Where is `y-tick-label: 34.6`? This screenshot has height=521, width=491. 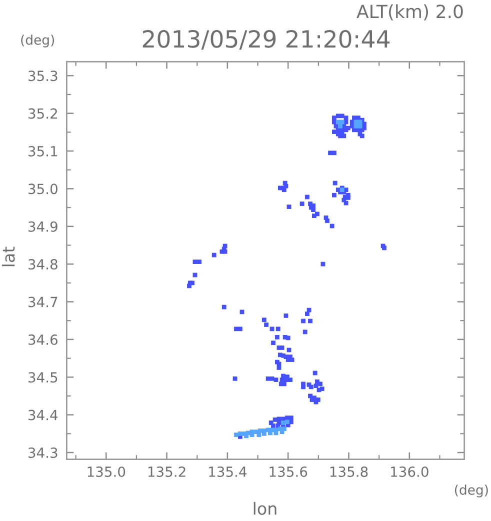
y-tick-label: 34.6 is located at coordinates (43, 339).